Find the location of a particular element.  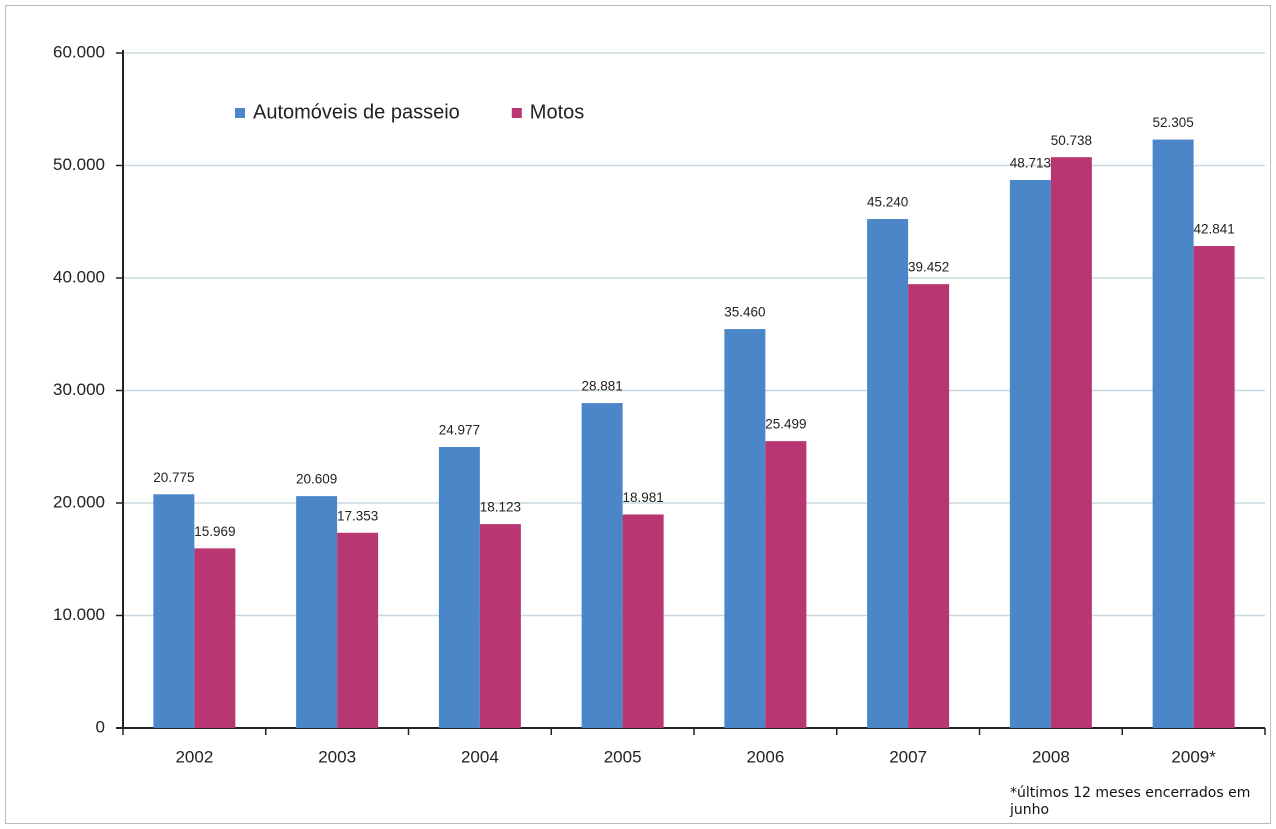

value-label: 42.841 is located at coordinates (1213, 229).